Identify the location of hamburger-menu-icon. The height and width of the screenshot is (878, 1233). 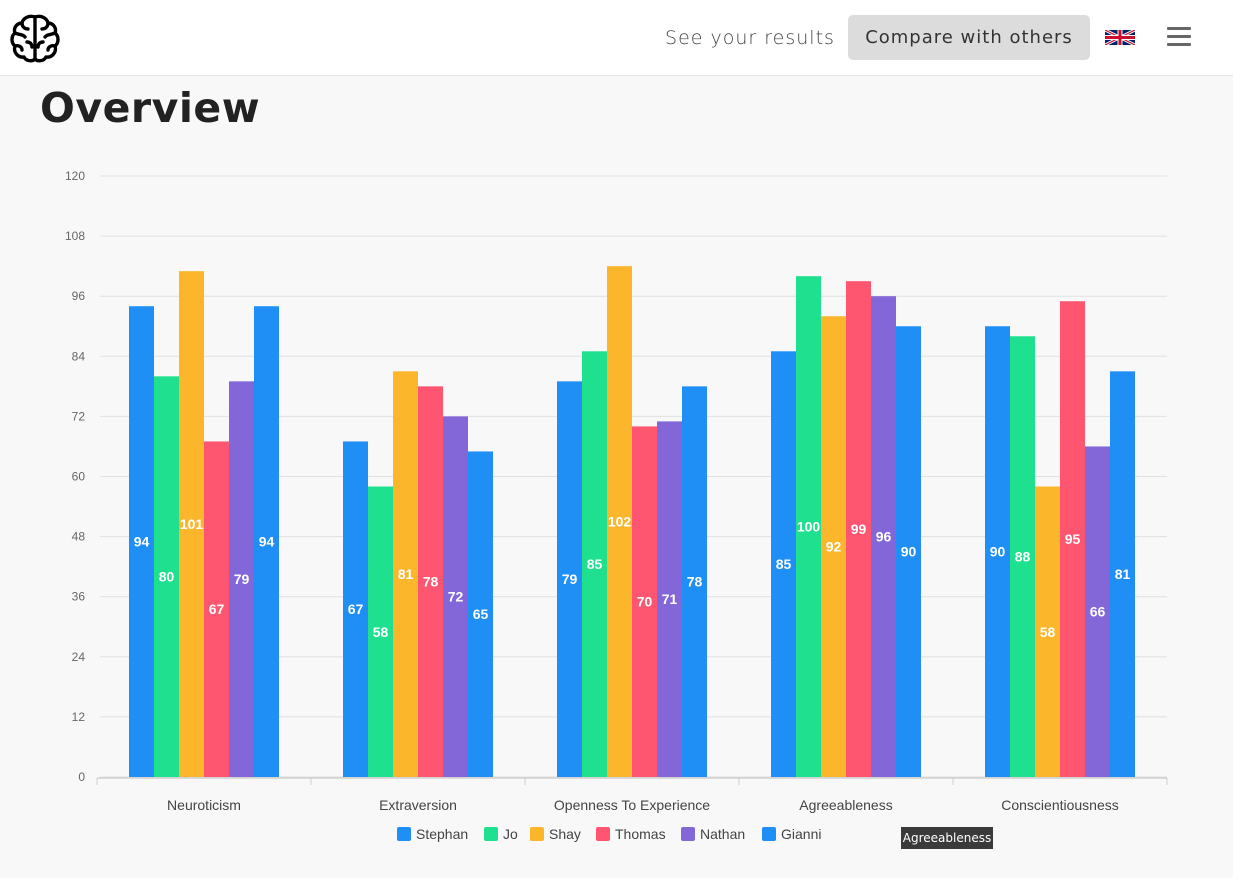
(1180, 37).